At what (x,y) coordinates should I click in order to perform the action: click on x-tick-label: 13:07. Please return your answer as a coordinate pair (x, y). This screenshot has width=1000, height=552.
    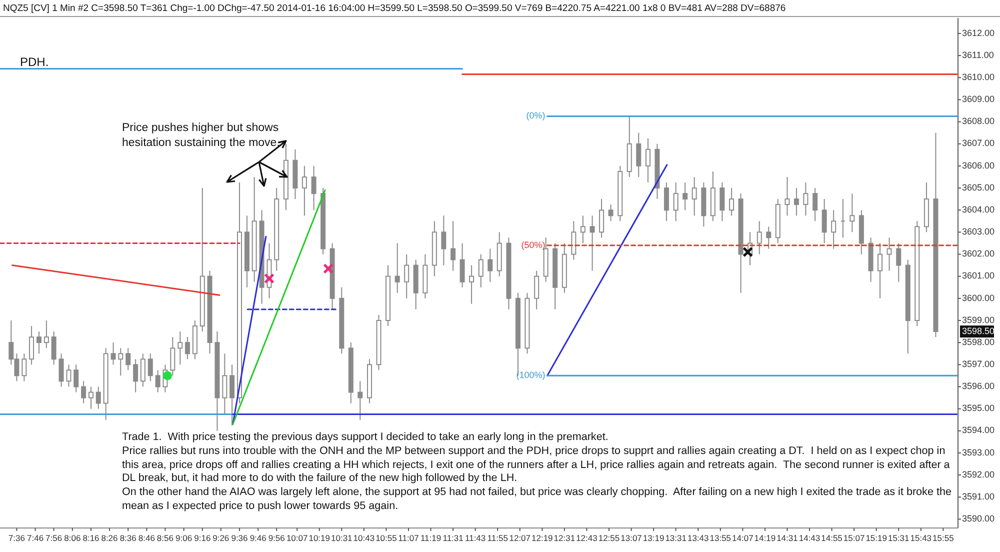
    Looking at the image, I should click on (631, 538).